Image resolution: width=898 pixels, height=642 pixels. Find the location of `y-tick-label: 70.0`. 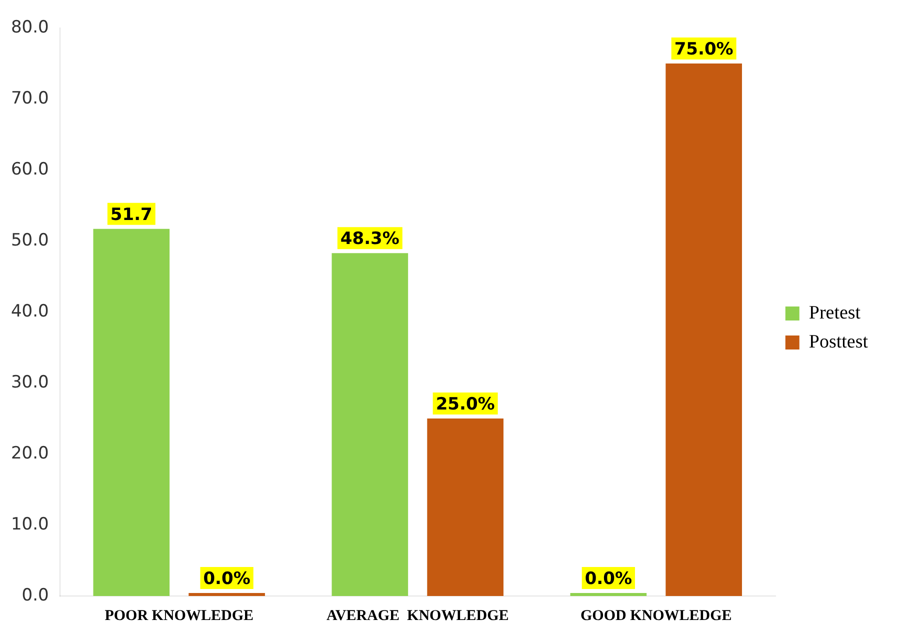

y-tick-label: 70.0 is located at coordinates (29, 98).